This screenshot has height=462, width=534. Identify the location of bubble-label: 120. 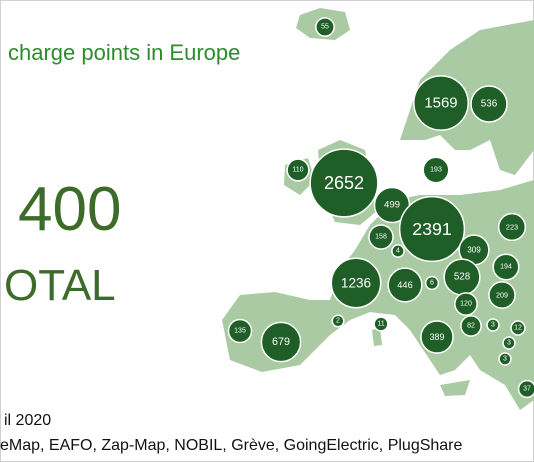
(466, 304).